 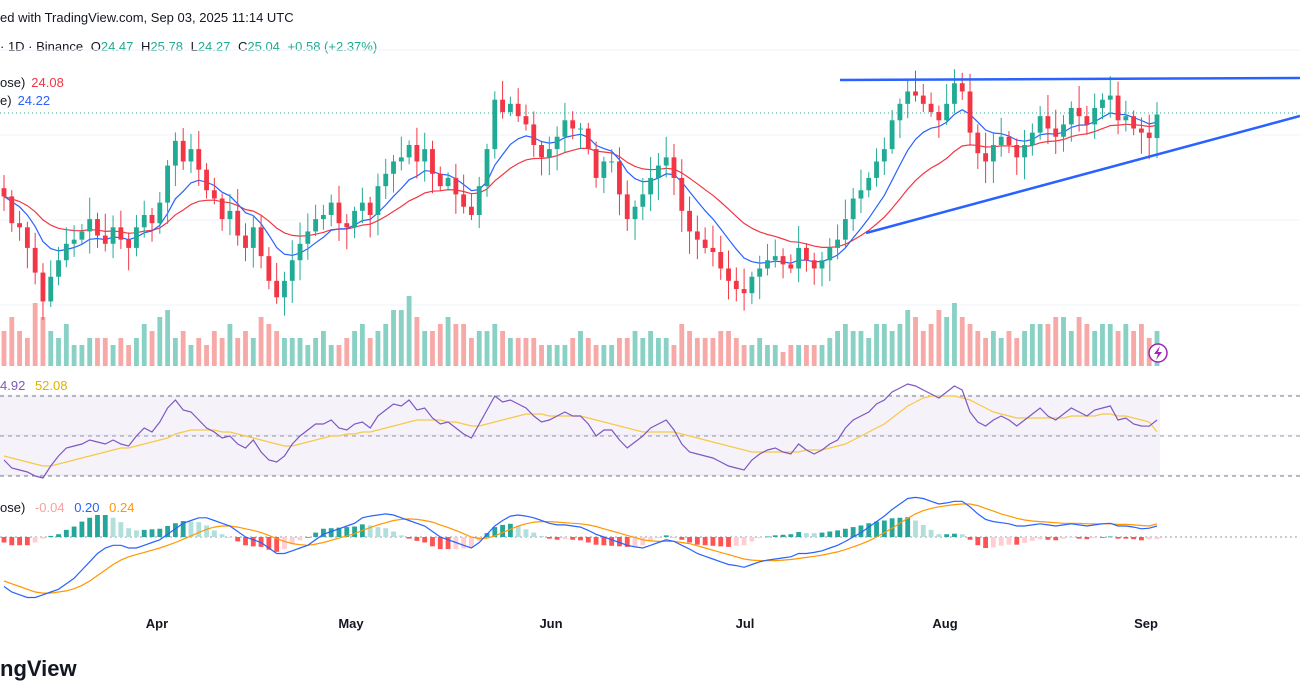 What do you see at coordinates (38, 668) in the screenshot?
I see `tradingview-logo: ngView` at bounding box center [38, 668].